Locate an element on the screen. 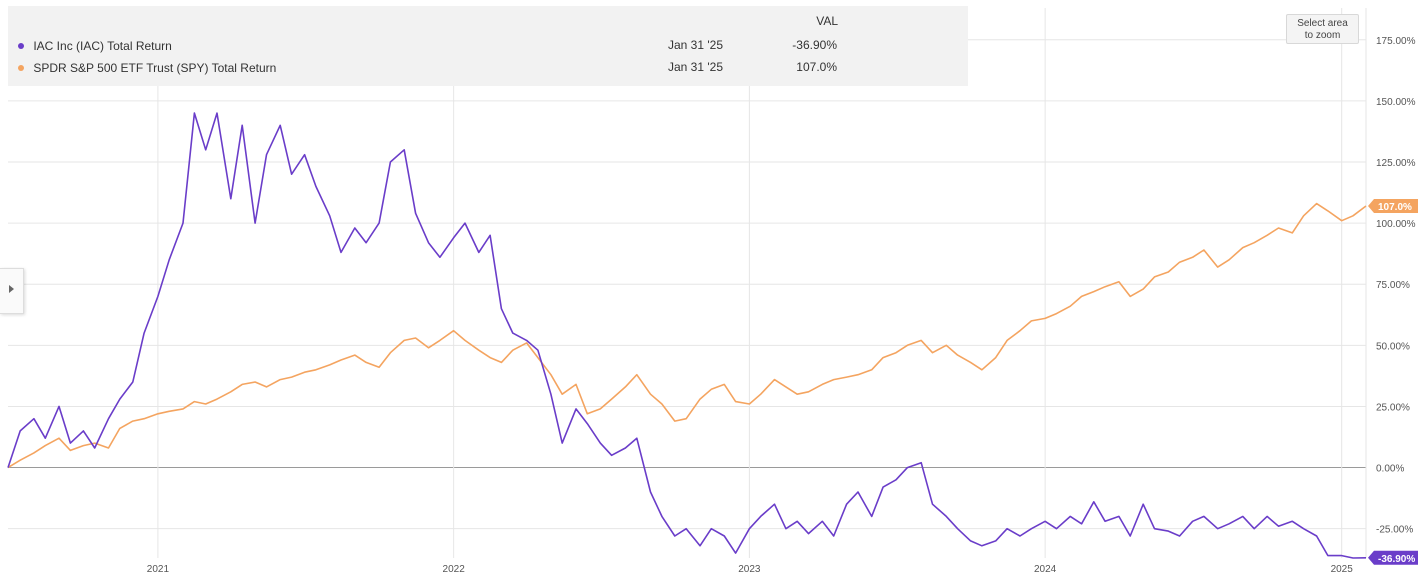 The image size is (1420, 580). series-end-label: 107.0% is located at coordinates (1393, 206).